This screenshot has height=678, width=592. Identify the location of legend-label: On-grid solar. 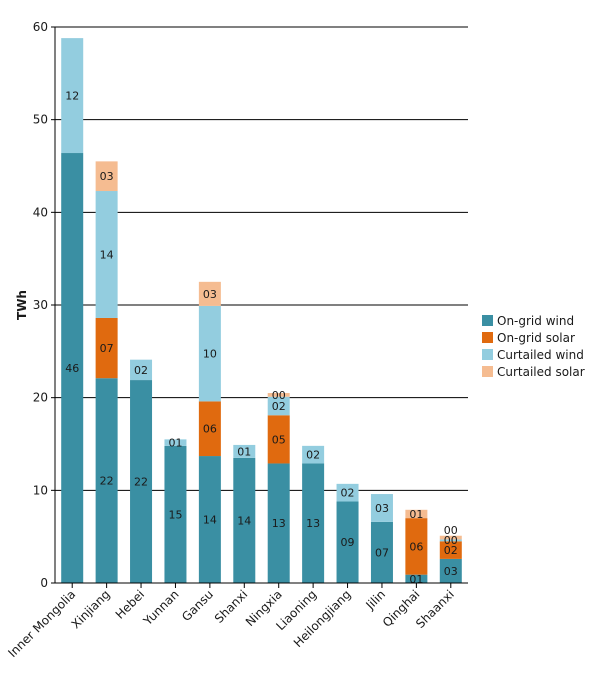
(536, 338).